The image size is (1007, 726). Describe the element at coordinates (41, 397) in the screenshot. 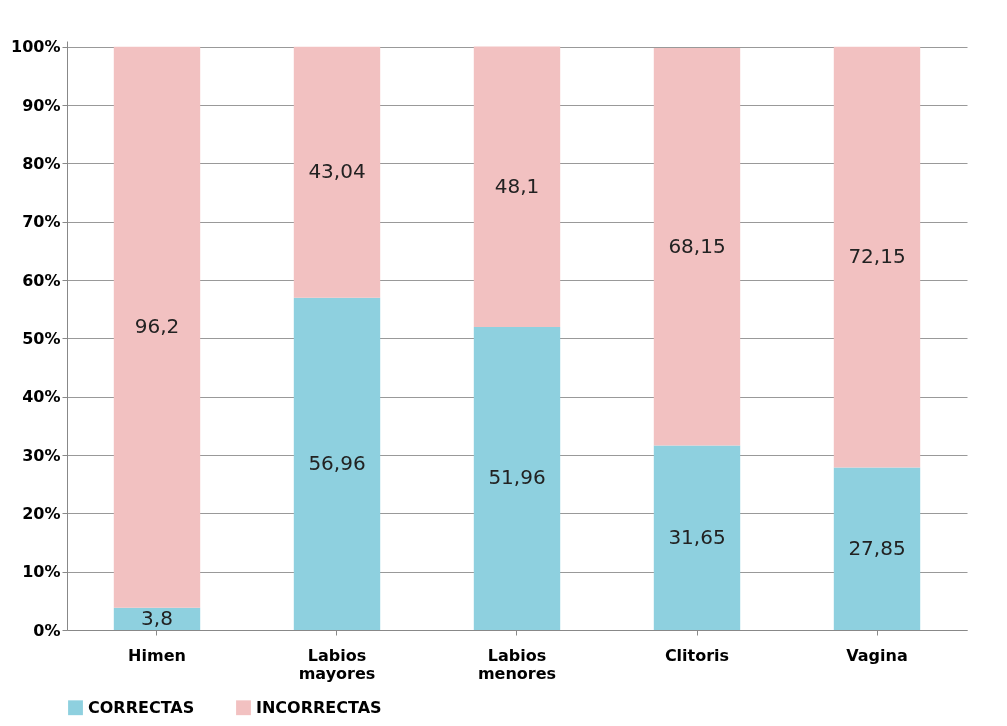

I see `y-tick-label: 40%` at that location.